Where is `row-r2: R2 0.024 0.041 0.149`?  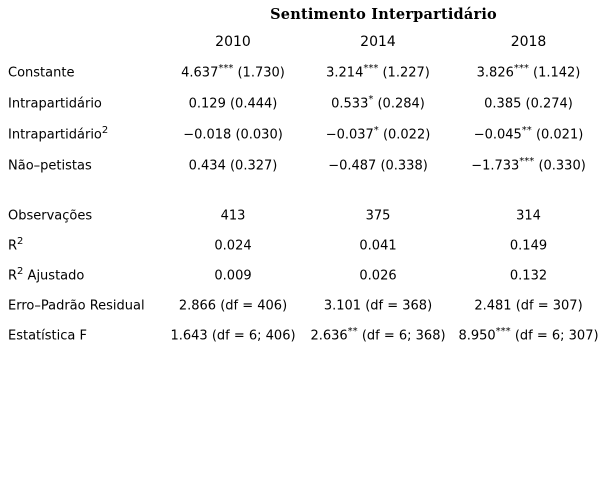 row-r2: R2 0.024 0.041 0.149 is located at coordinates (302, 245).